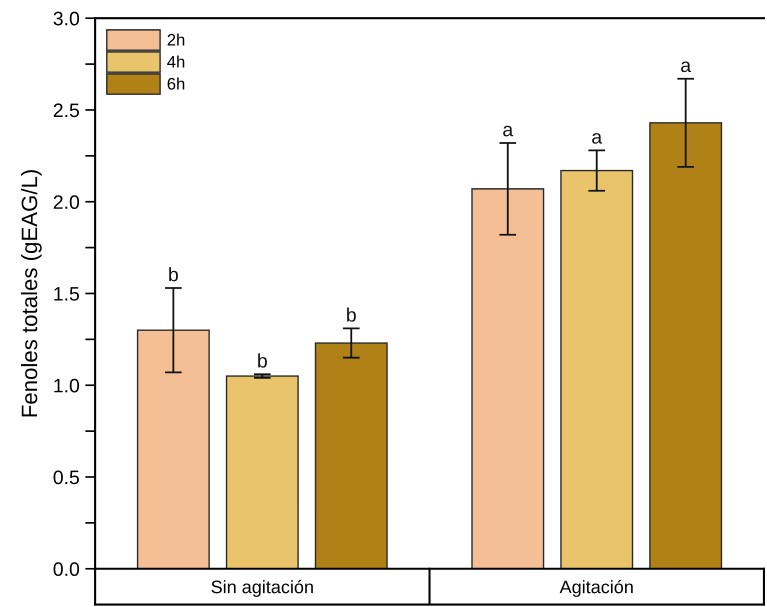 The width and height of the screenshot is (767, 607). What do you see at coordinates (67, 477) in the screenshot?
I see `y-tick-label: 0.5` at bounding box center [67, 477].